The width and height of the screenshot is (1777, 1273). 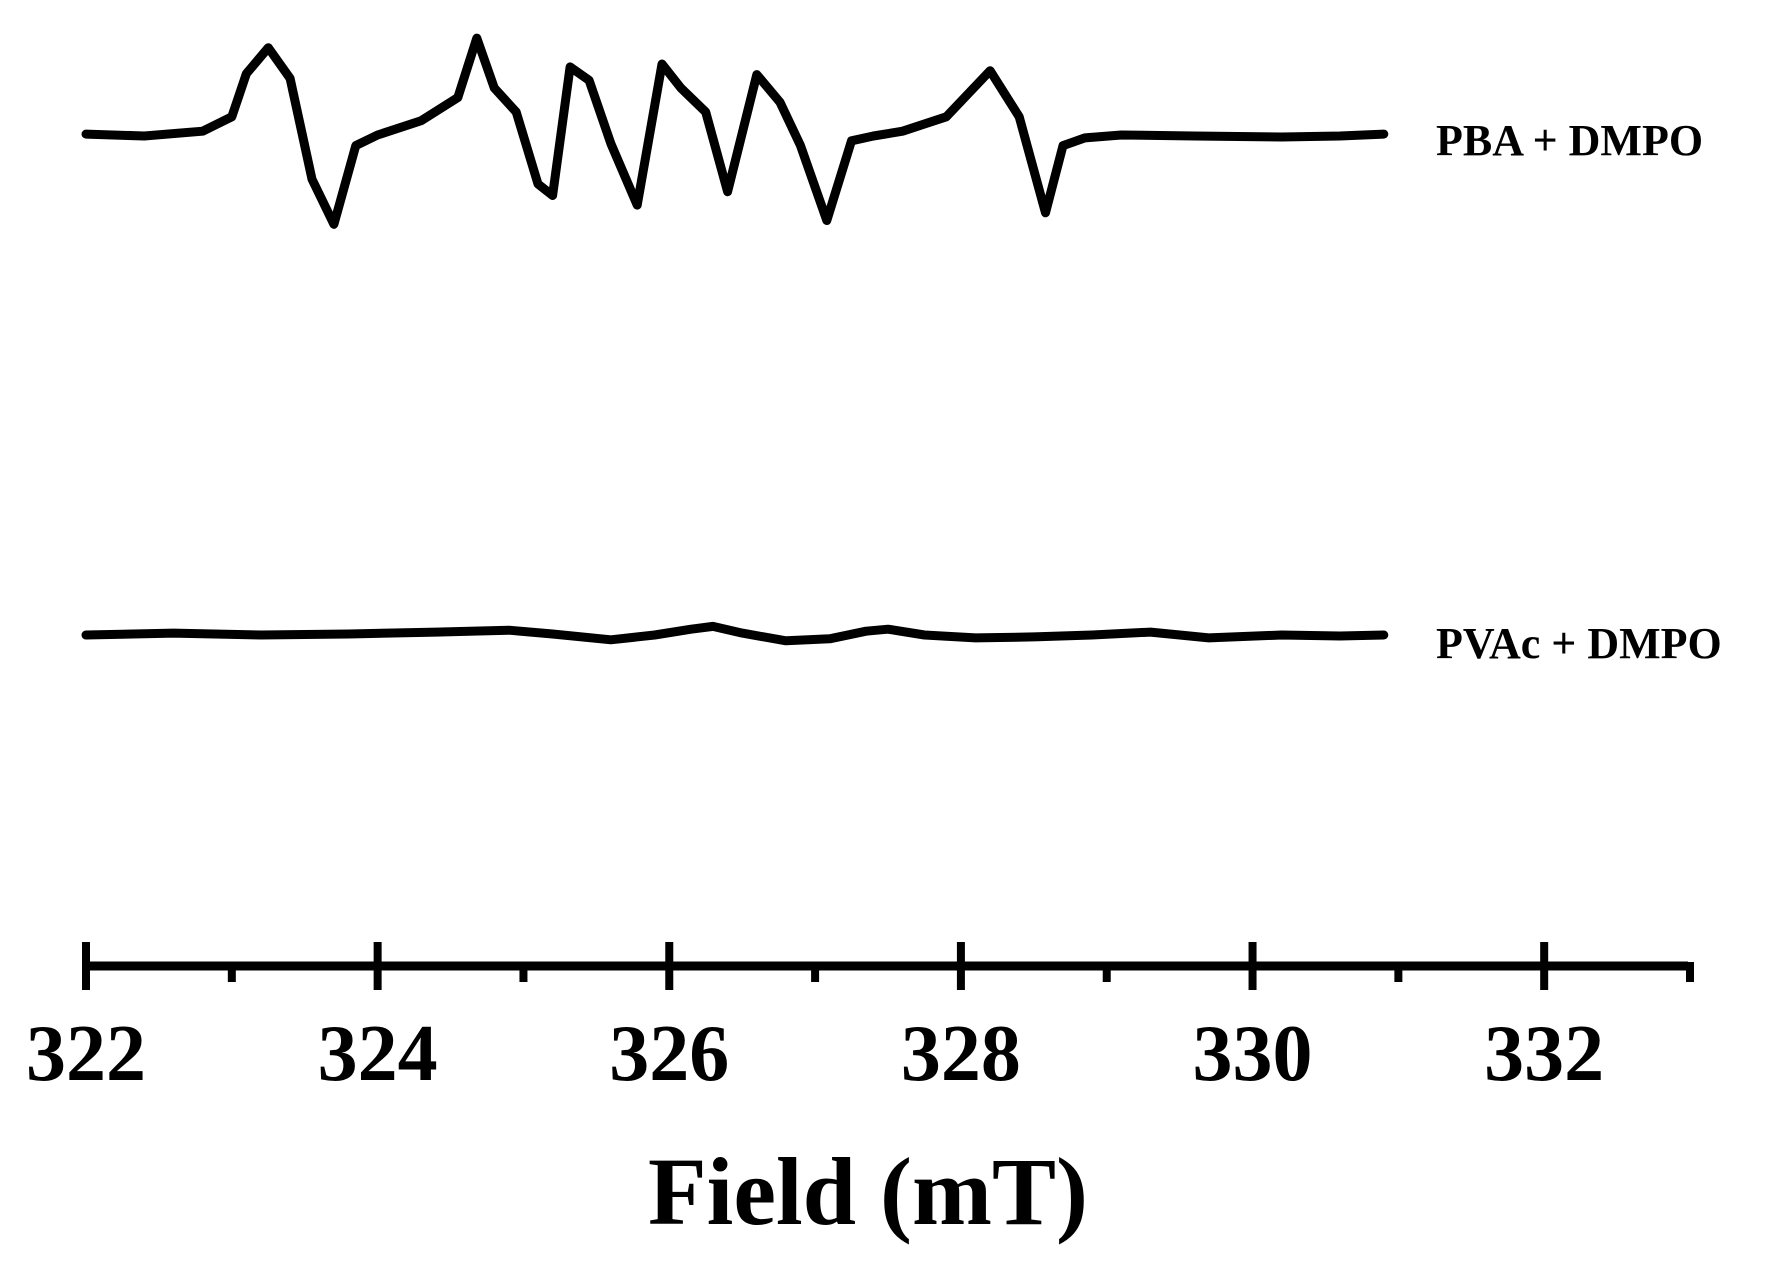 I want to click on series-trace-pvac-dmpo, so click(x=735, y=633).